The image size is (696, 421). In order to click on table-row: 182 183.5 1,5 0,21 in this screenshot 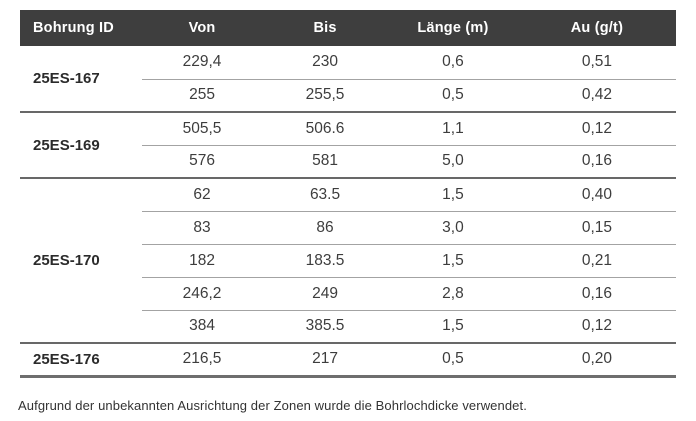, I will do `click(348, 260)`.